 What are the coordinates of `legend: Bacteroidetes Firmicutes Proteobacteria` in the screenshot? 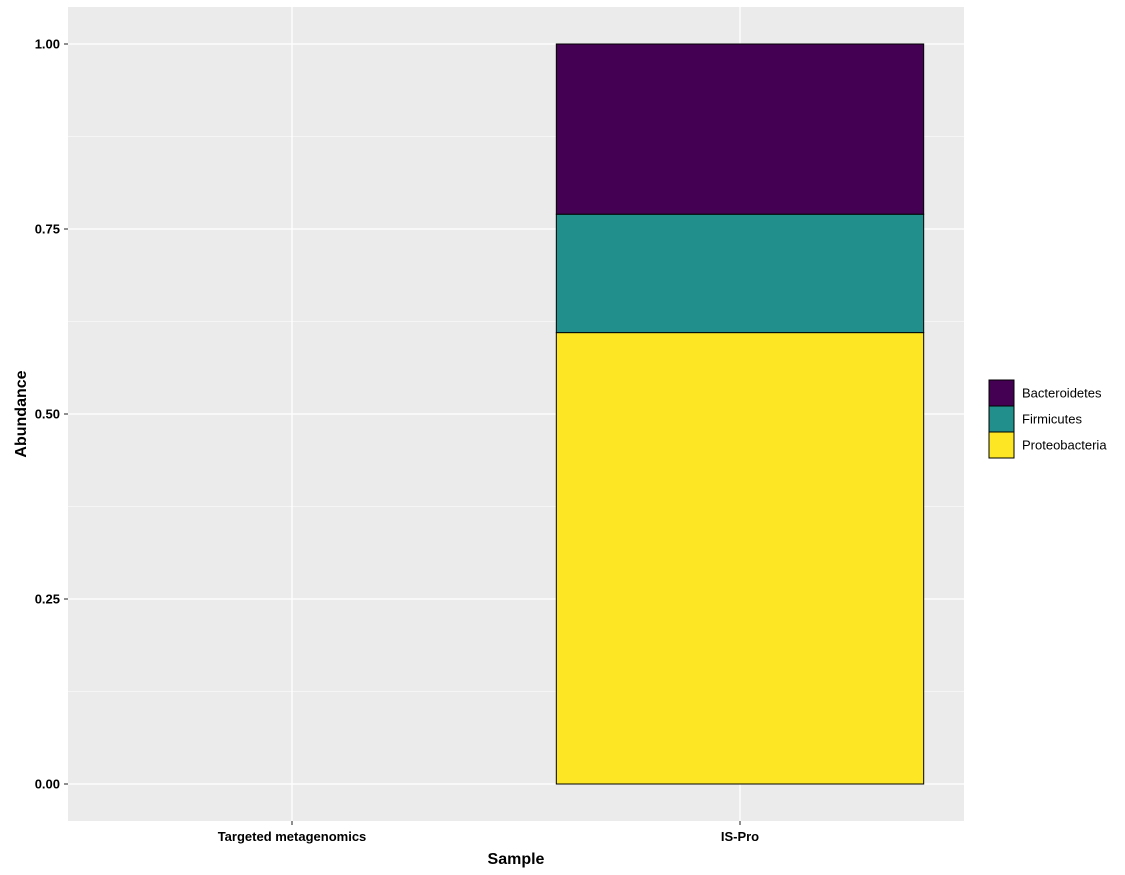 It's located at (1047, 419).